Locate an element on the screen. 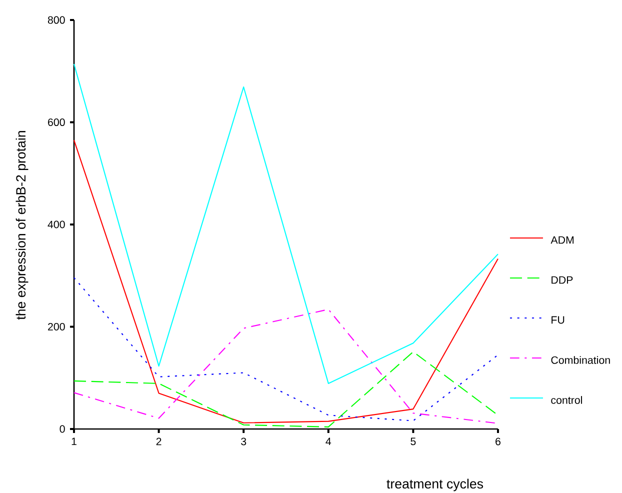 Image resolution: width=622 pixels, height=493 pixels. legend-label: ADM is located at coordinates (562, 240).